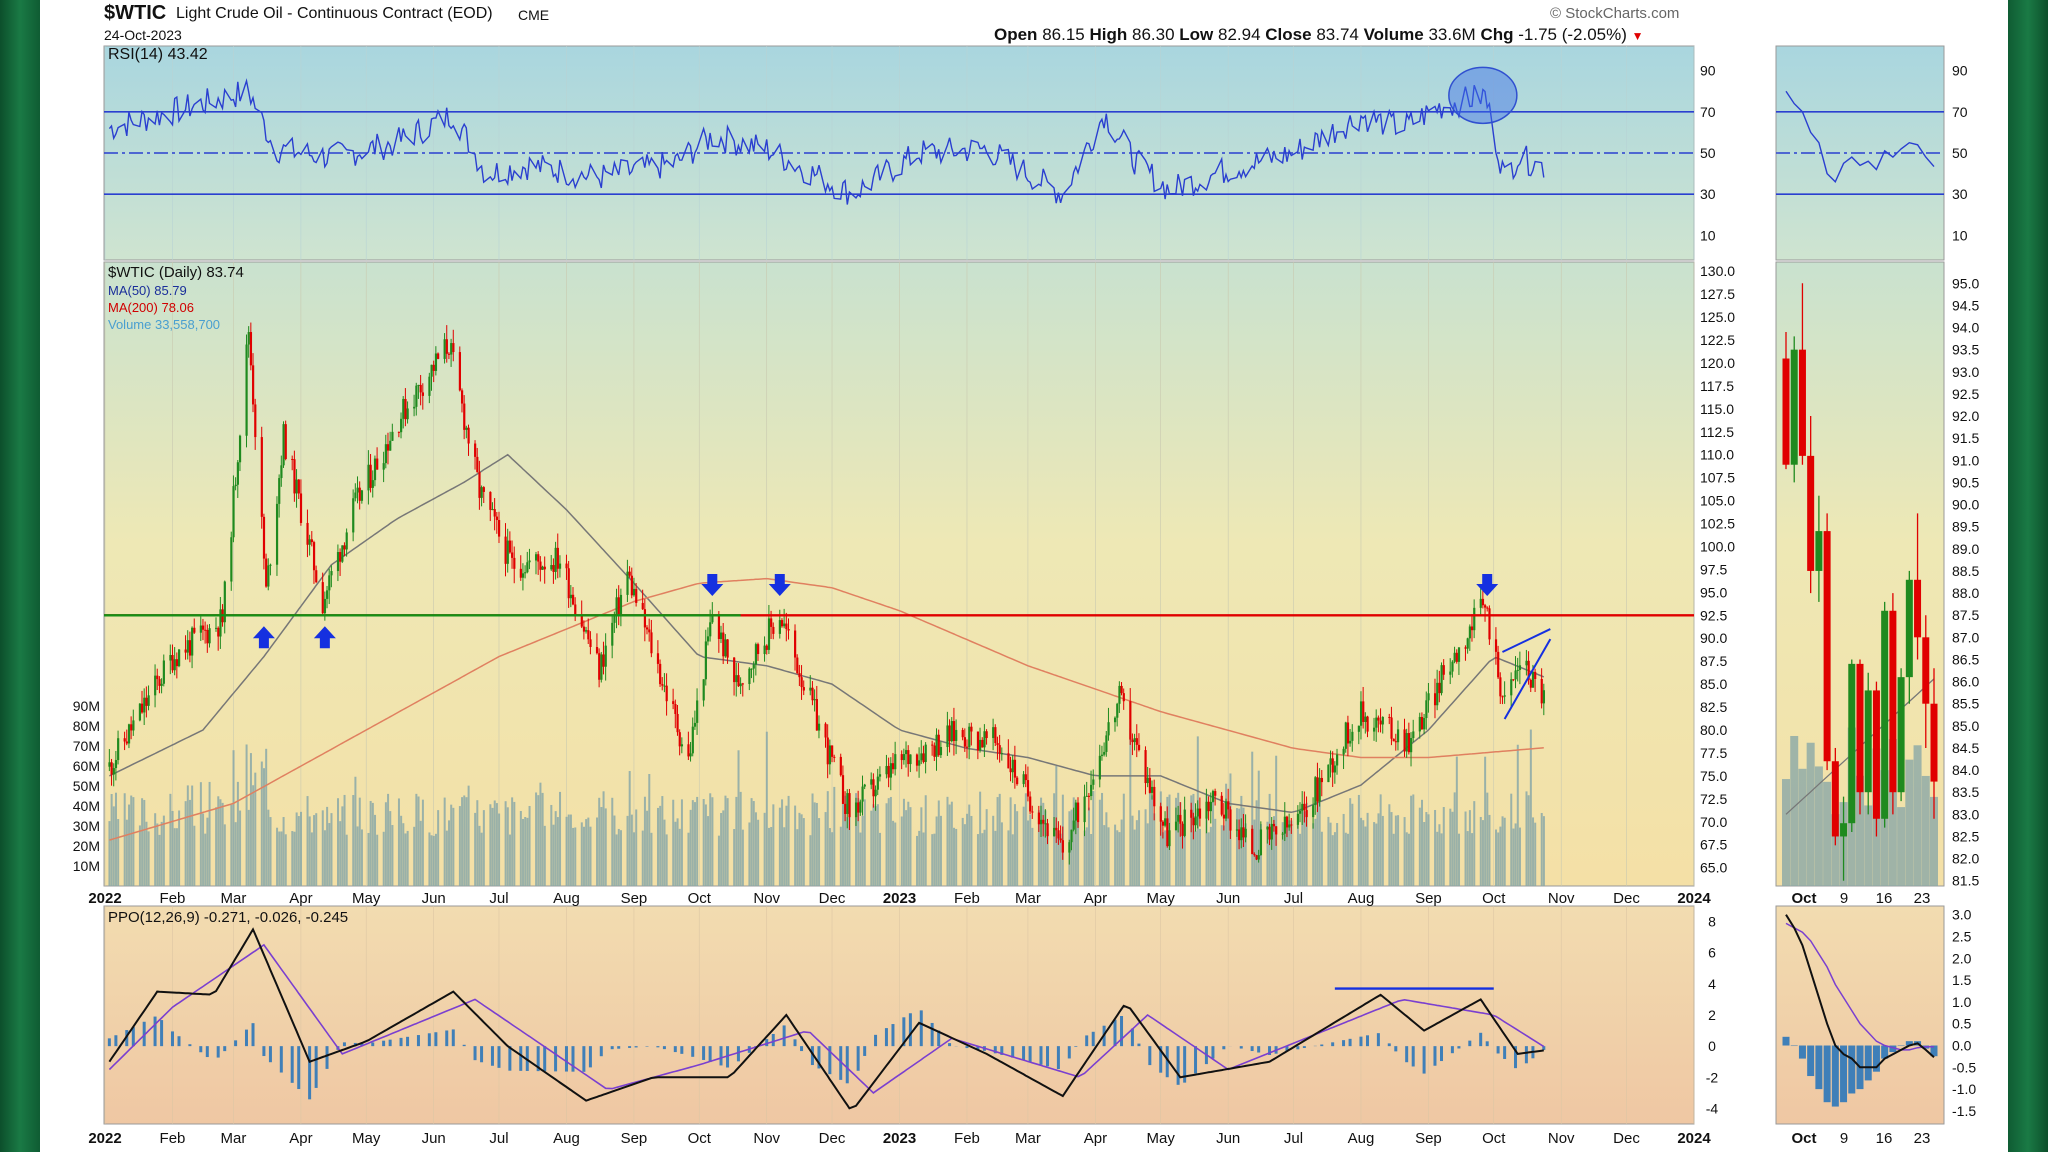 The image size is (2048, 1152). I want to click on zoom-price-y-tick: 86.0, so click(1965, 682).